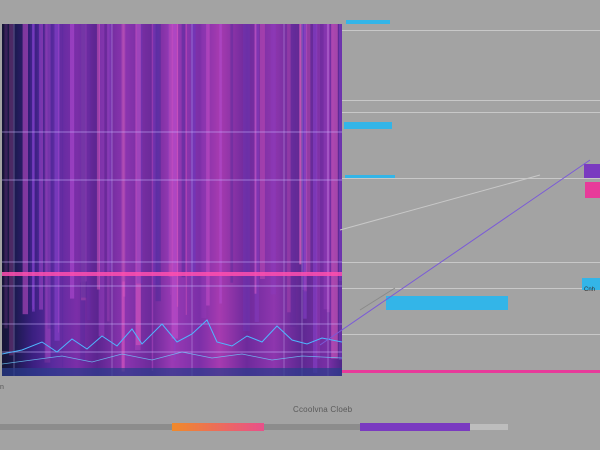  What do you see at coordinates (489, 427) in the screenshot?
I see `bottom-bar-segment-light` at bounding box center [489, 427].